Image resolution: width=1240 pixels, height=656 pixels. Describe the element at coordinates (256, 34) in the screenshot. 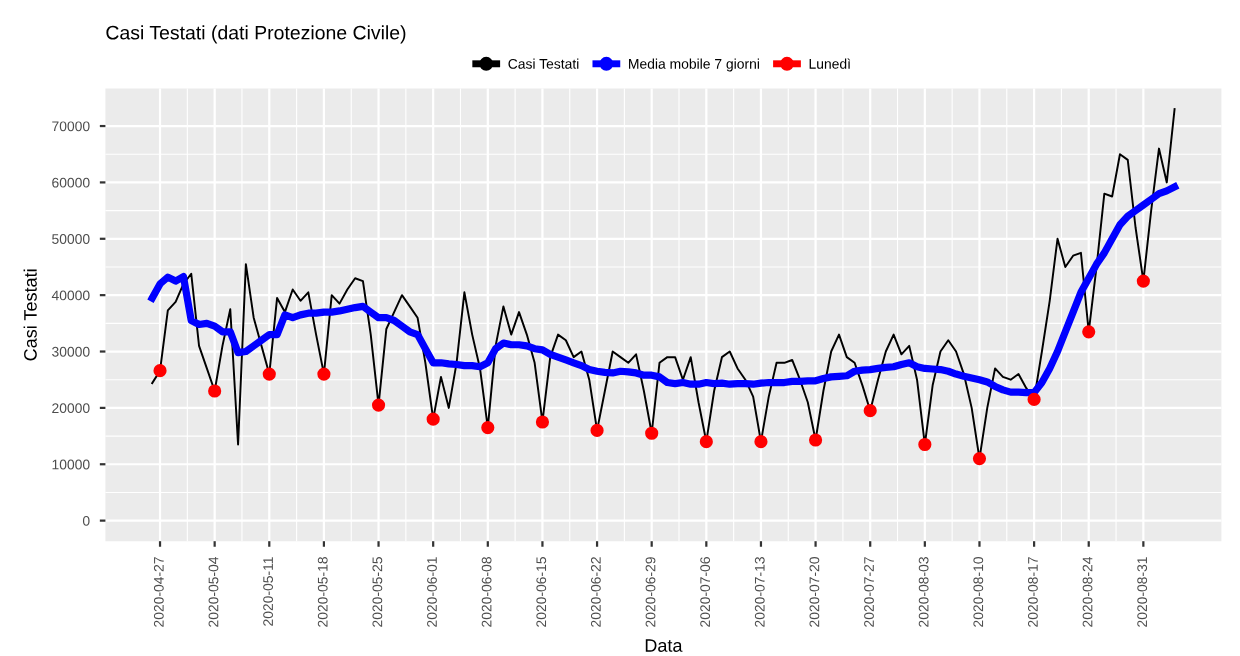

I see `chart-title: Casi Testati (dati Protezione Civile)` at that location.